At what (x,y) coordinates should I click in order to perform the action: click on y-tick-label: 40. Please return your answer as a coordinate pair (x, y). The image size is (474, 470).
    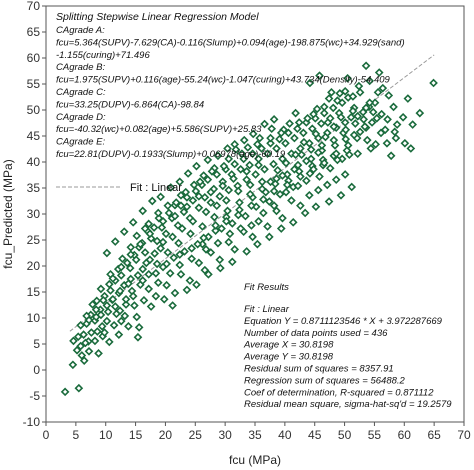
    Looking at the image, I should click on (34, 162).